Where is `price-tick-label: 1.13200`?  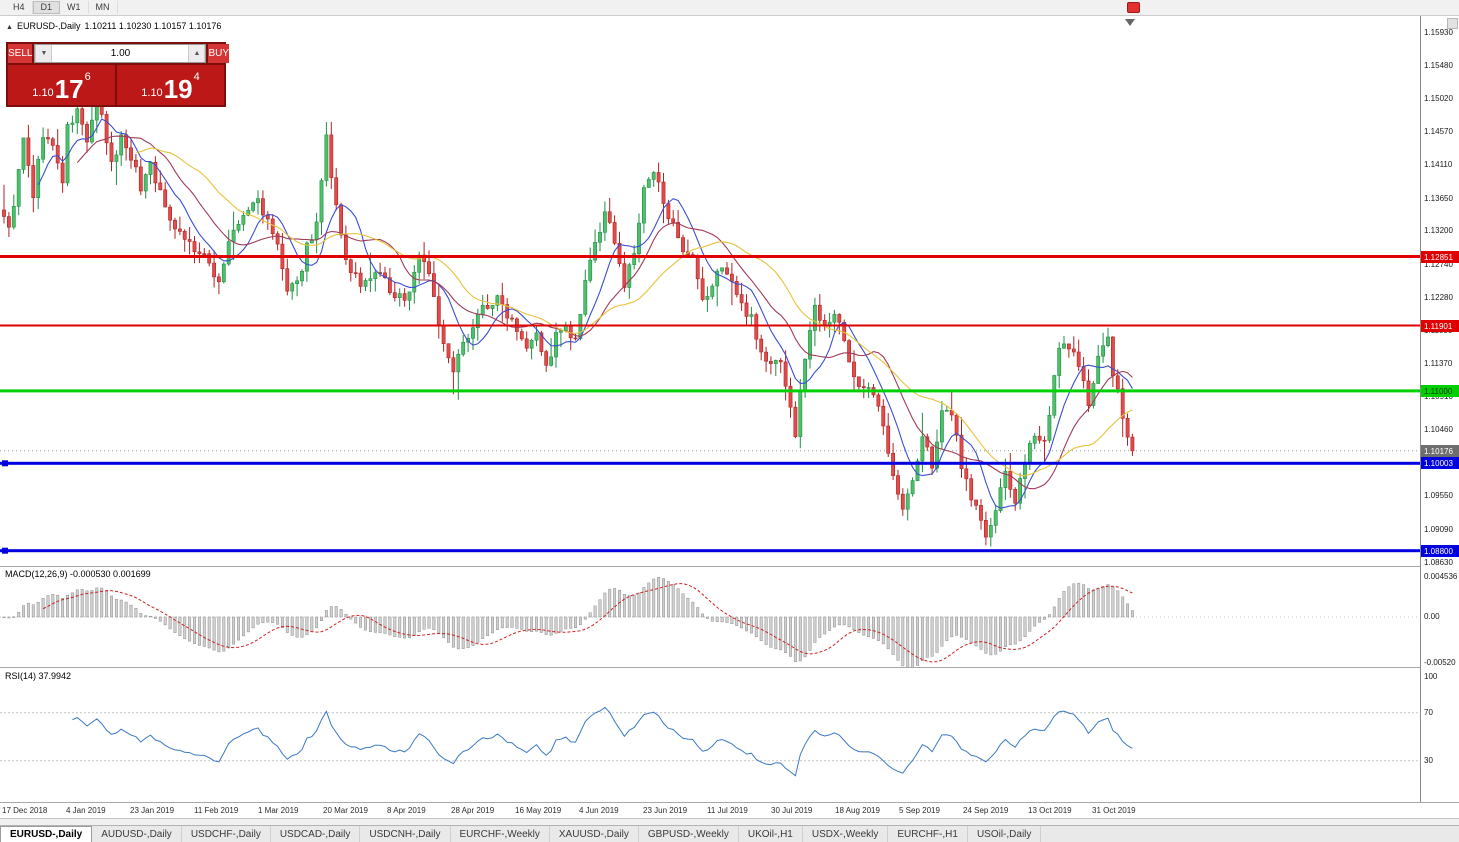
price-tick-label: 1.13200 is located at coordinates (1438, 230).